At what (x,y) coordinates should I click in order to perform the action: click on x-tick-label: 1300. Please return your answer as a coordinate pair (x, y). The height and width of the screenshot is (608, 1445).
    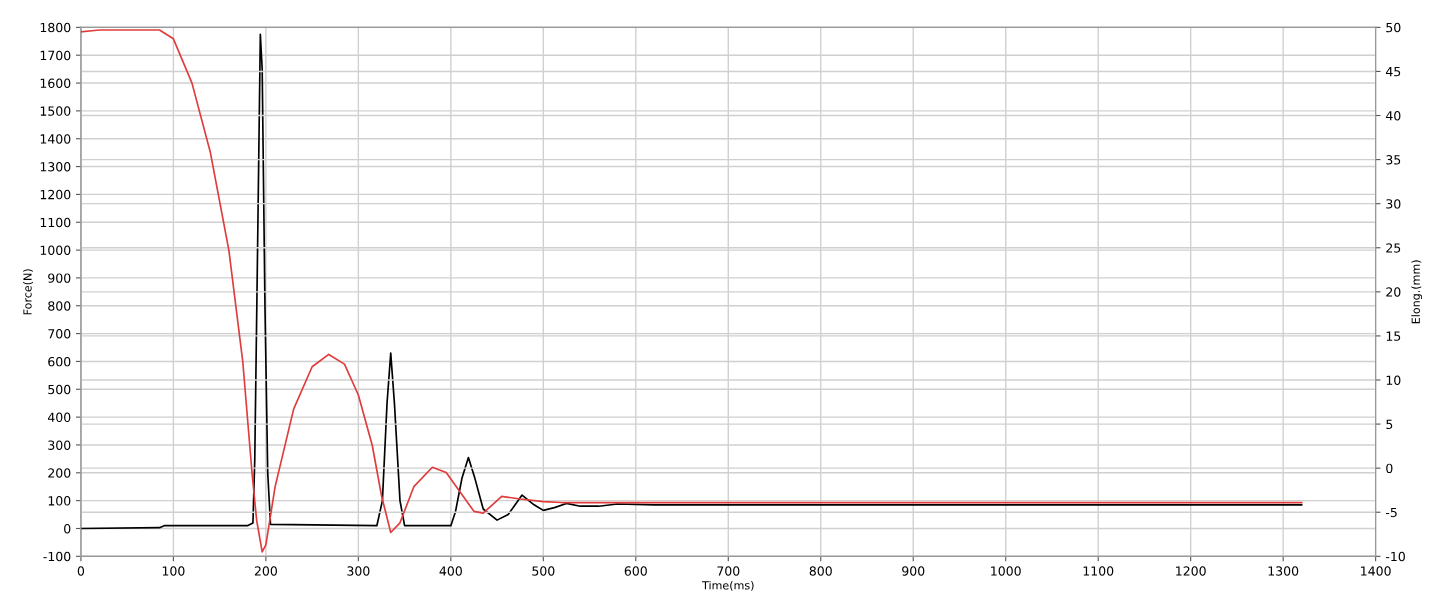
    Looking at the image, I should click on (1283, 571).